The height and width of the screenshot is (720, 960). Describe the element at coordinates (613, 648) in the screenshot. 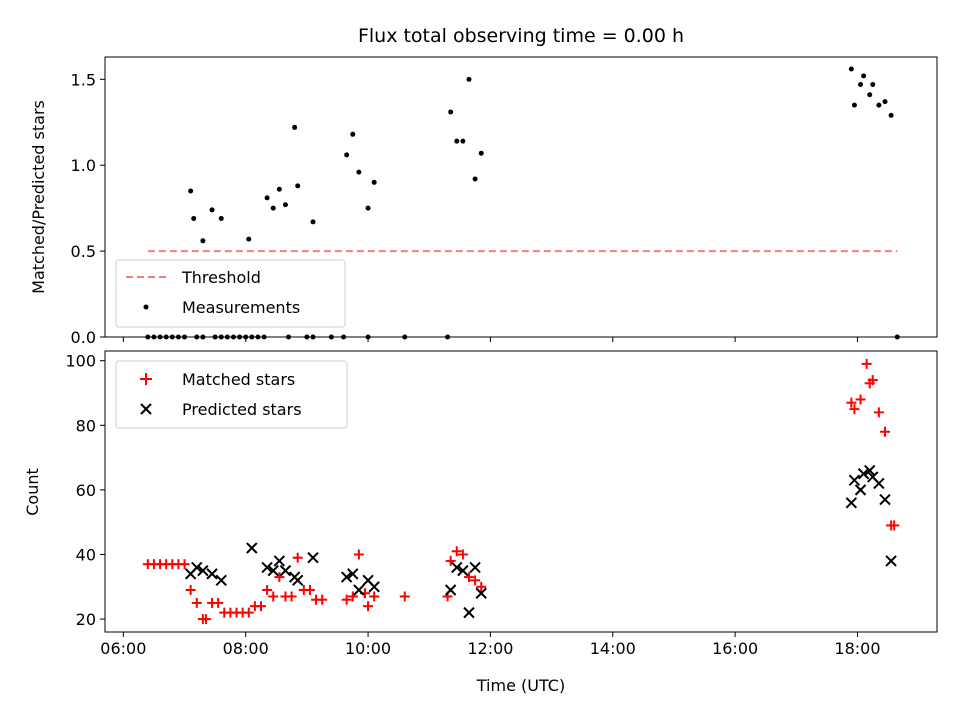

I see `x-tick-label: 14:00` at that location.